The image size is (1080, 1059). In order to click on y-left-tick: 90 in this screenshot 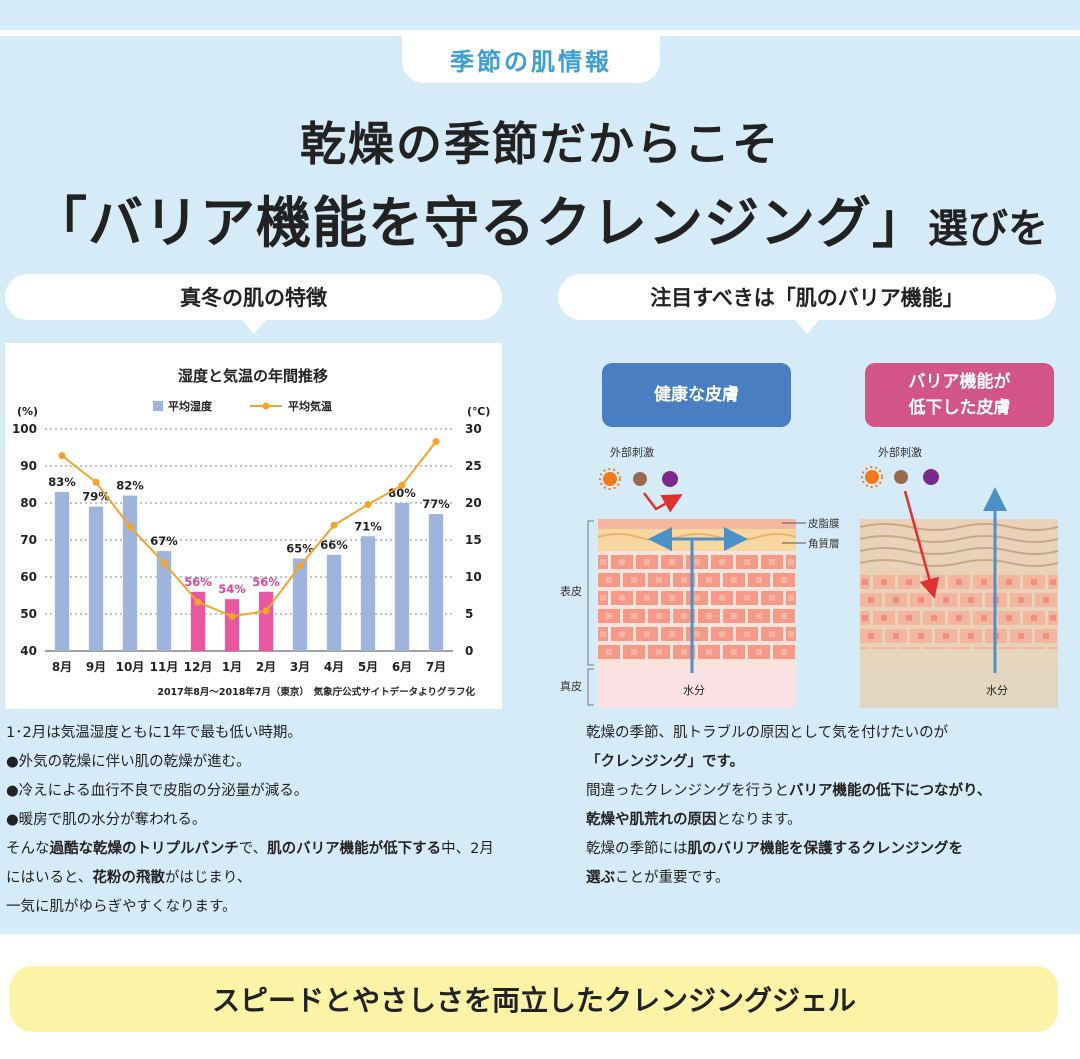, I will do `click(28, 466)`.